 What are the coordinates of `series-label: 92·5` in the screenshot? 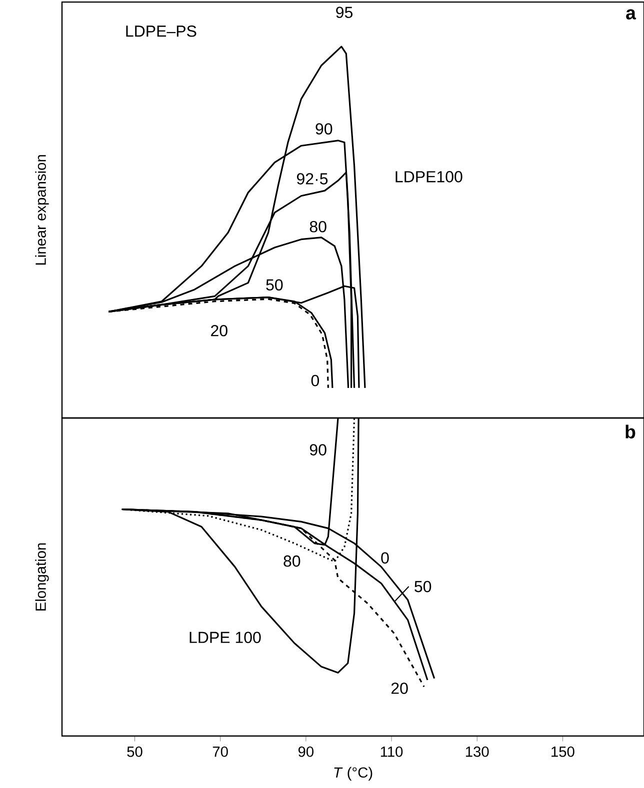 It's located at (312, 178).